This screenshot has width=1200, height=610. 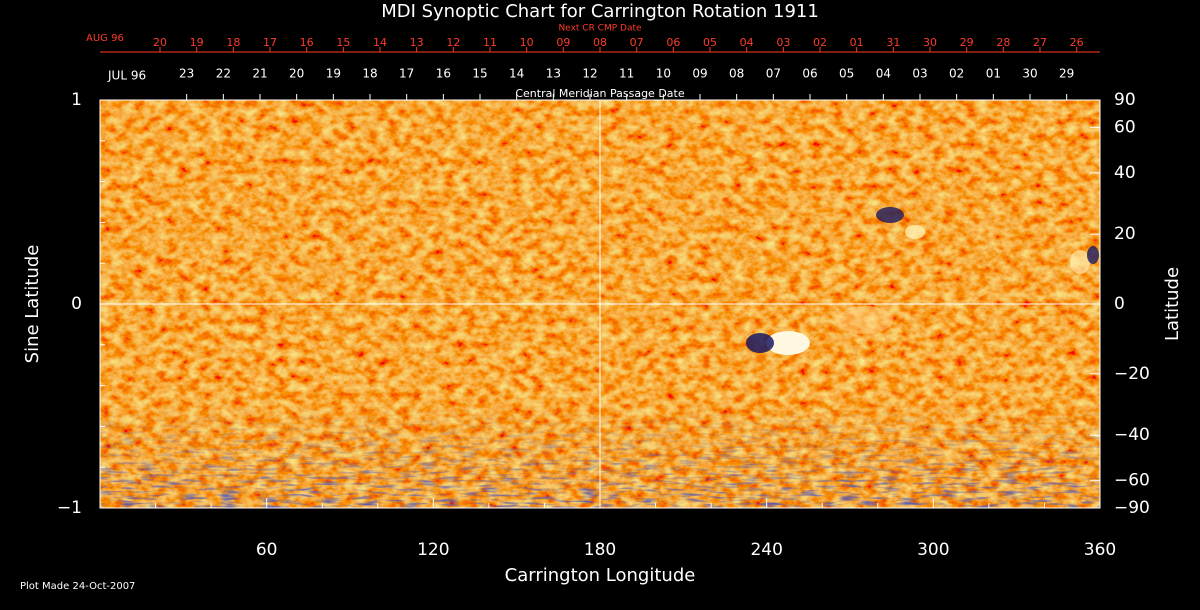 I want to click on cmp-tick-label: 18, so click(x=369, y=74).